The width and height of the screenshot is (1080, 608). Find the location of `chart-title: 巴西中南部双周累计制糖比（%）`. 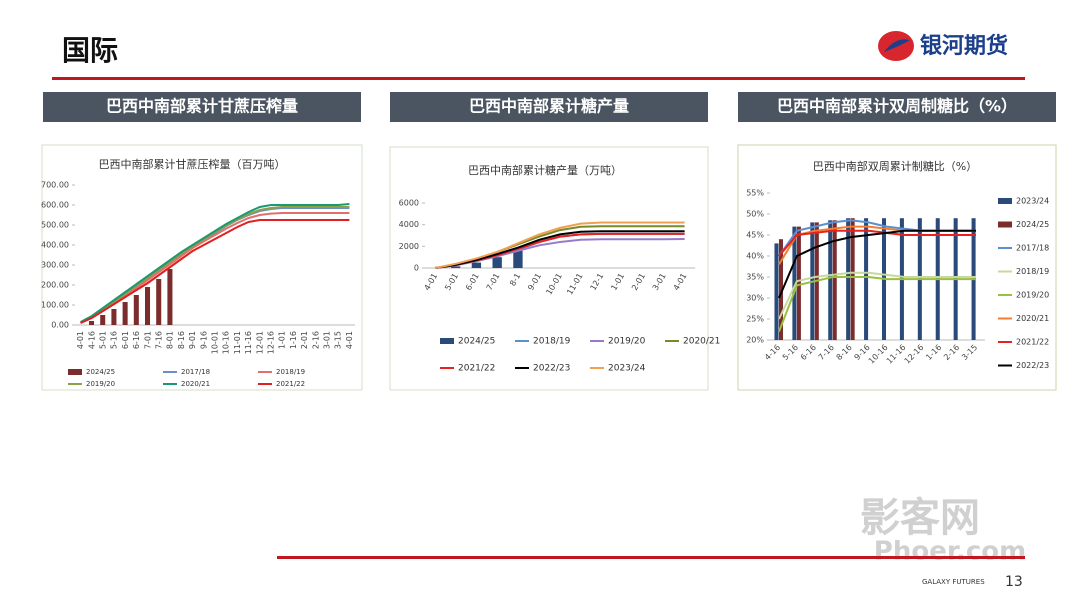

chart-title: 巴西中南部双周累计制糖比（%） is located at coordinates (895, 166).